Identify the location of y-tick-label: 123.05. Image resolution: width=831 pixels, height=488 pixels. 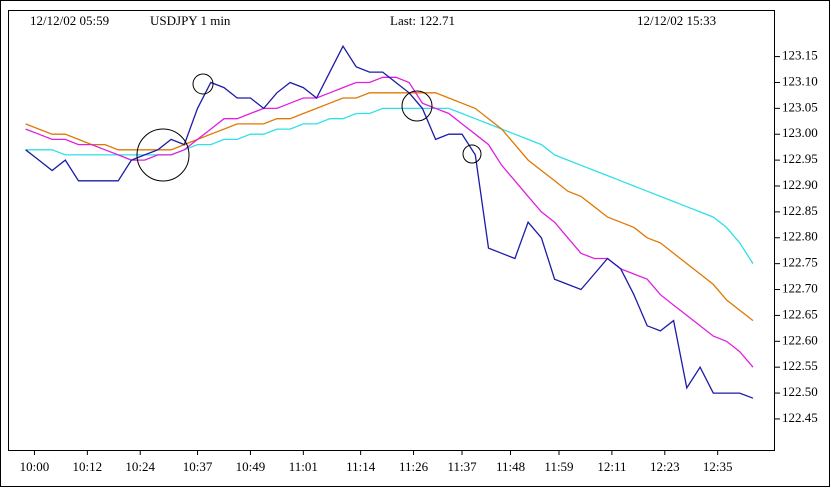
(800, 106).